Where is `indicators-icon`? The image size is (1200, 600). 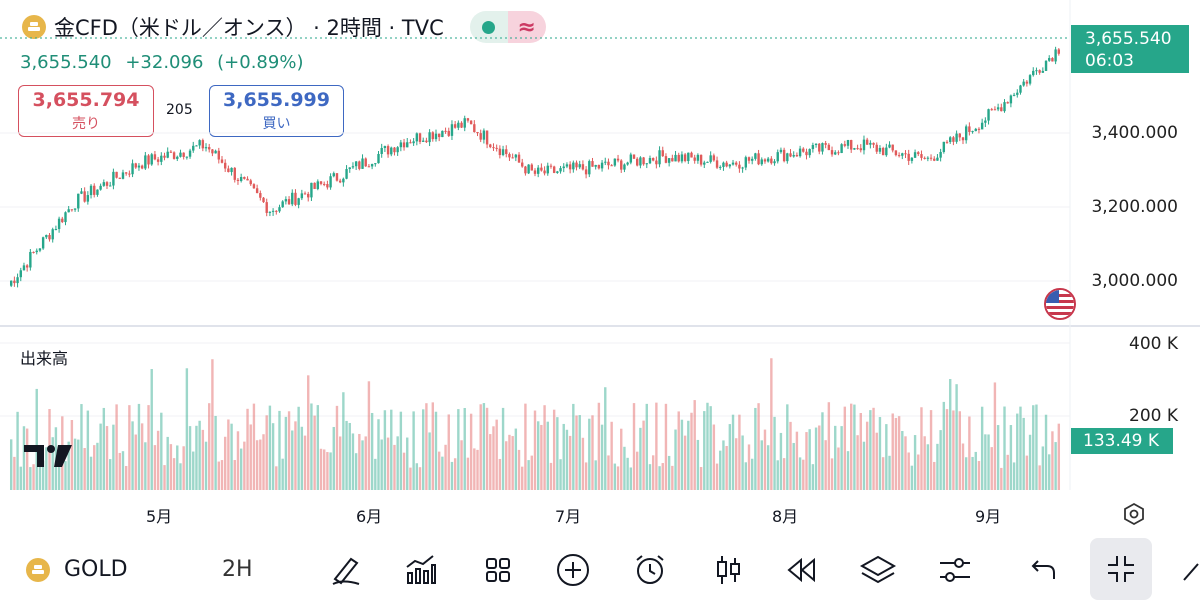 indicators-icon is located at coordinates (420, 570).